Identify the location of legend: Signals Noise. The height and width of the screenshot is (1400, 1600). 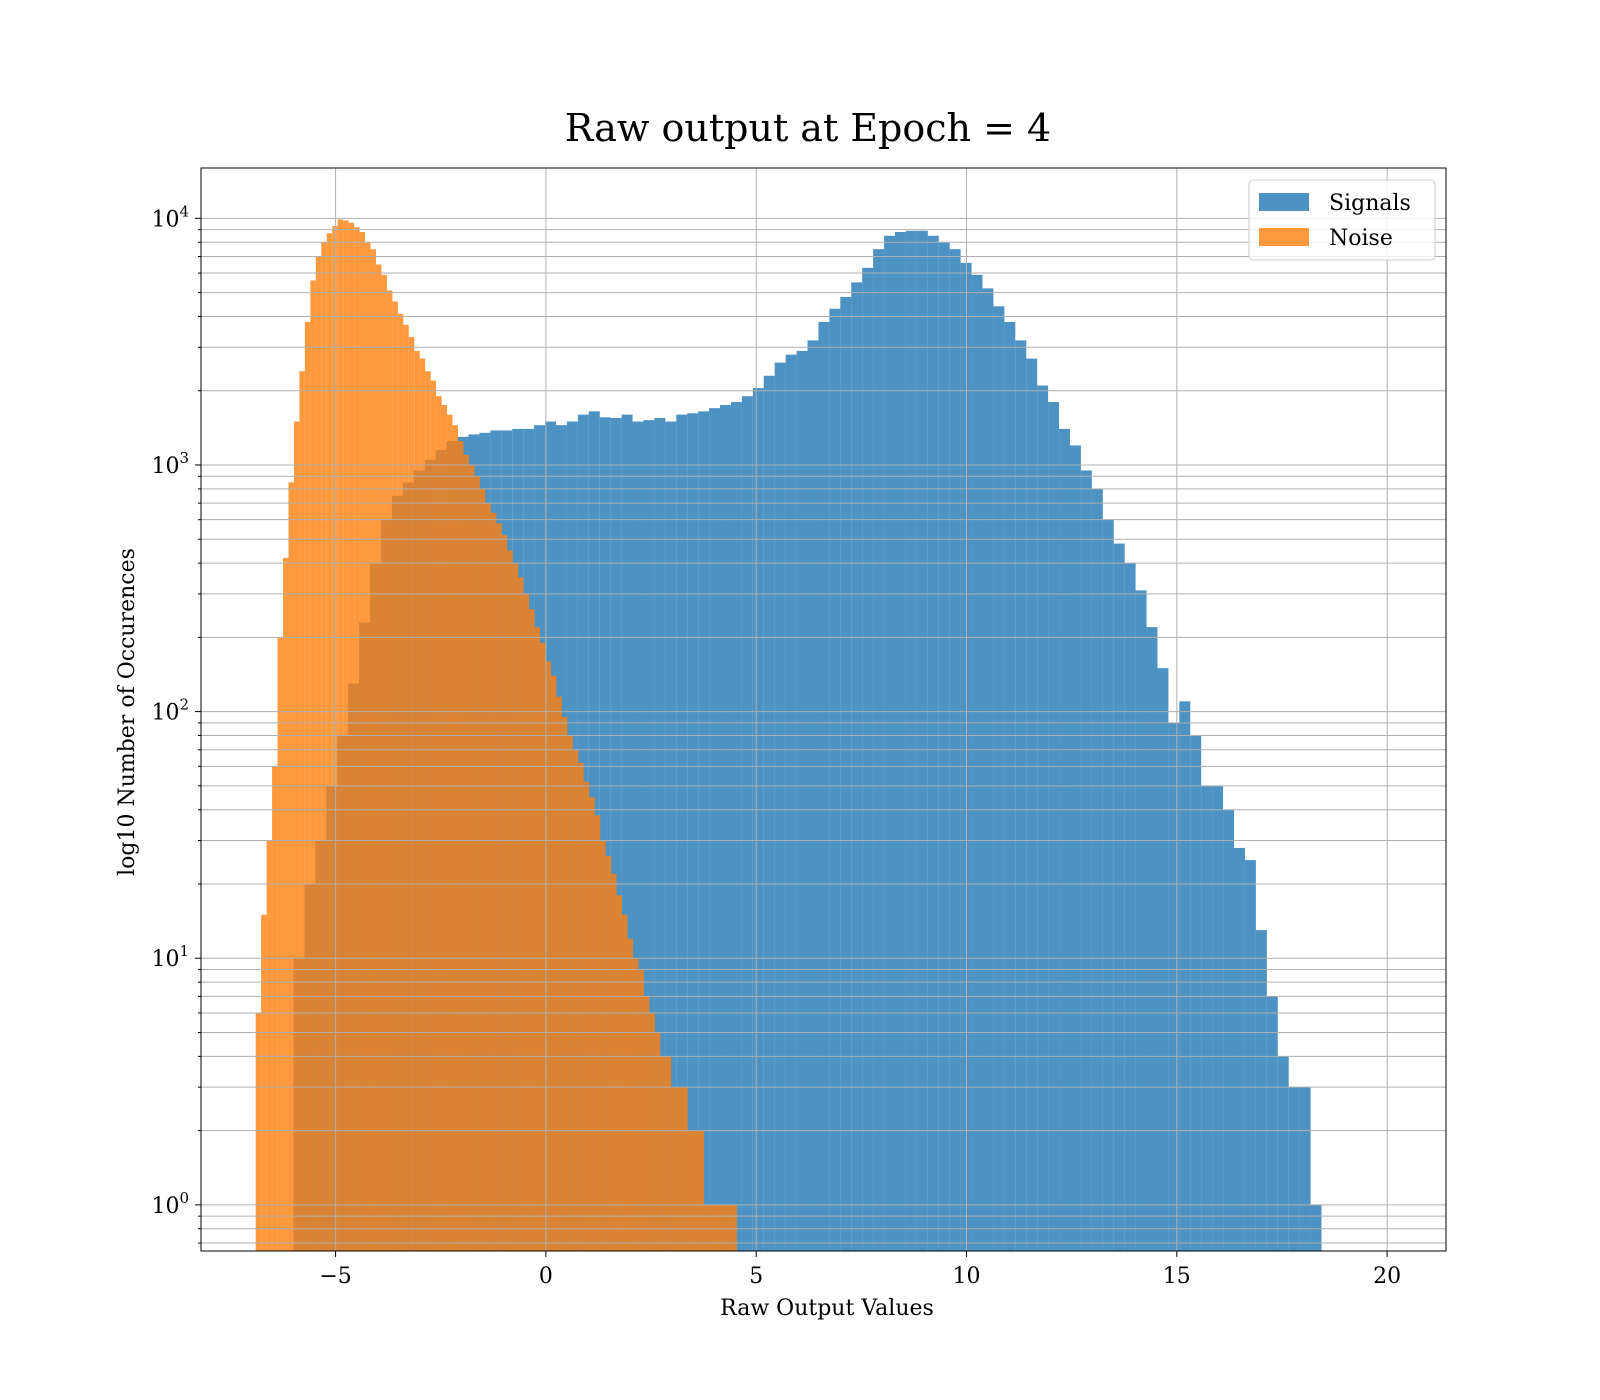
(1342, 220).